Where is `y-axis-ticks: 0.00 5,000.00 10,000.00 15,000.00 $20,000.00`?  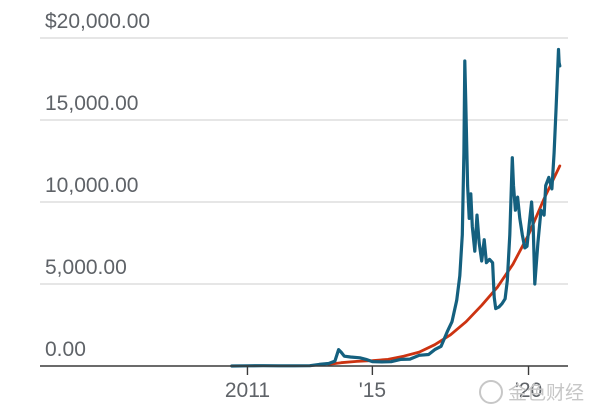
y-axis-ticks: 0.00 5,000.00 10,000.00 15,000.00 $20,000.00 is located at coordinates (97, 185).